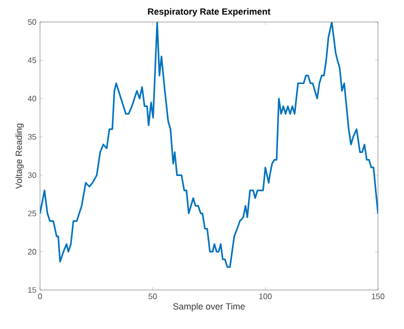 The width and height of the screenshot is (404, 329). Describe the element at coordinates (209, 307) in the screenshot. I see `x-axis-title: Sample over Time` at that location.